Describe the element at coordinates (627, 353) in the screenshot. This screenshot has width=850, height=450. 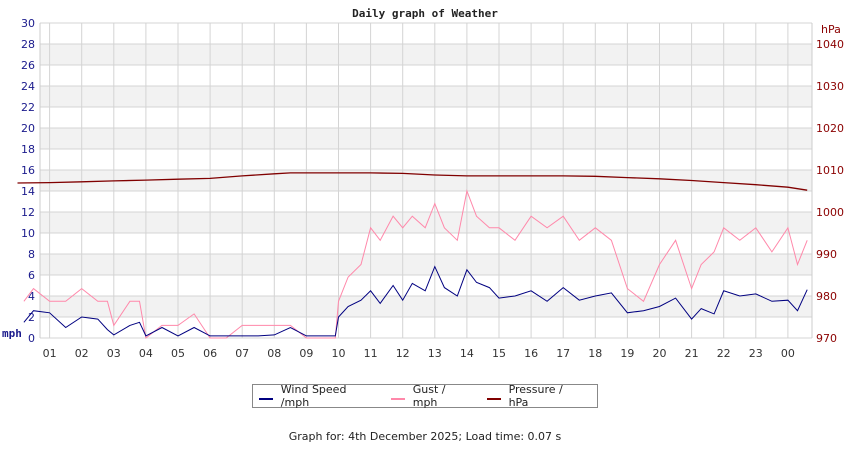
I see `x-tick: 19` at that location.